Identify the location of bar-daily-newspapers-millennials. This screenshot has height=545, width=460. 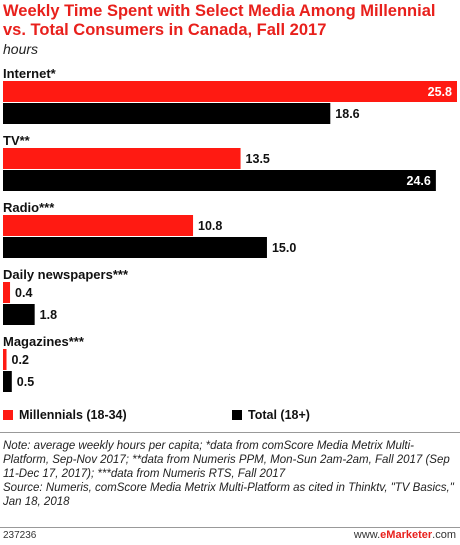
(7, 292).